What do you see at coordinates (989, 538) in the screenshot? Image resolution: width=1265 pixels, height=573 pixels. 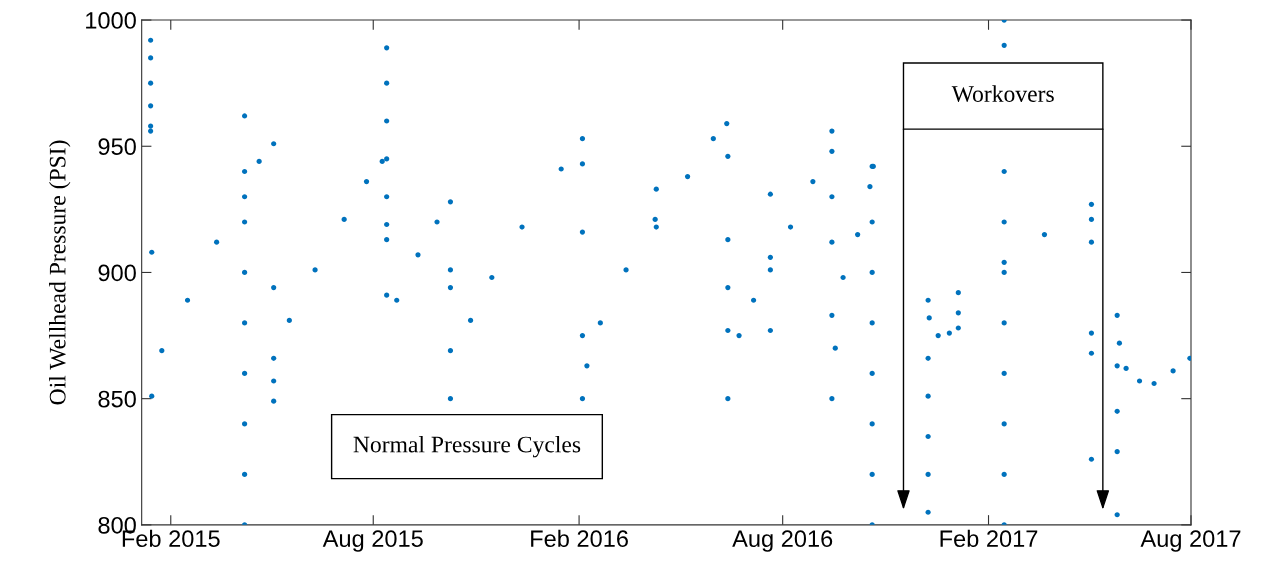 I see `x-tick-label: Feb 2017` at bounding box center [989, 538].